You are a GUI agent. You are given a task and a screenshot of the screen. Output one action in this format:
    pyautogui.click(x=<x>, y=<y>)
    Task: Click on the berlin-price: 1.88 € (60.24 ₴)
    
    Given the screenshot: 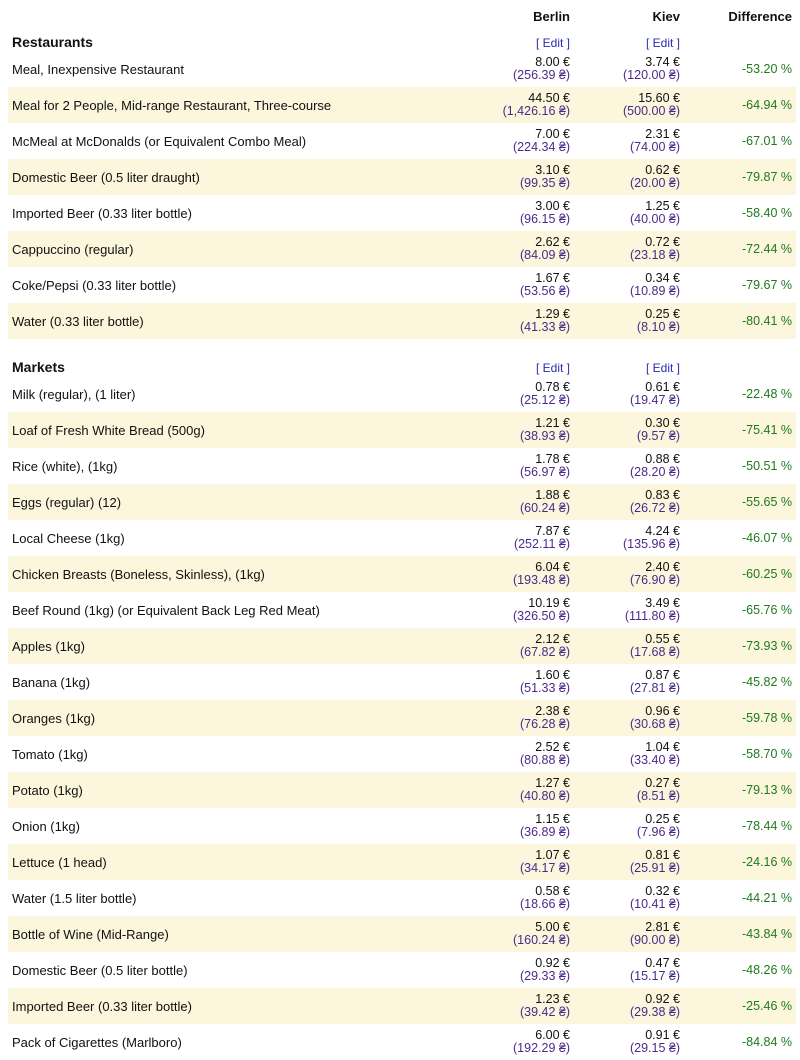 What is the action you would take?
    pyautogui.click(x=541, y=502)
    